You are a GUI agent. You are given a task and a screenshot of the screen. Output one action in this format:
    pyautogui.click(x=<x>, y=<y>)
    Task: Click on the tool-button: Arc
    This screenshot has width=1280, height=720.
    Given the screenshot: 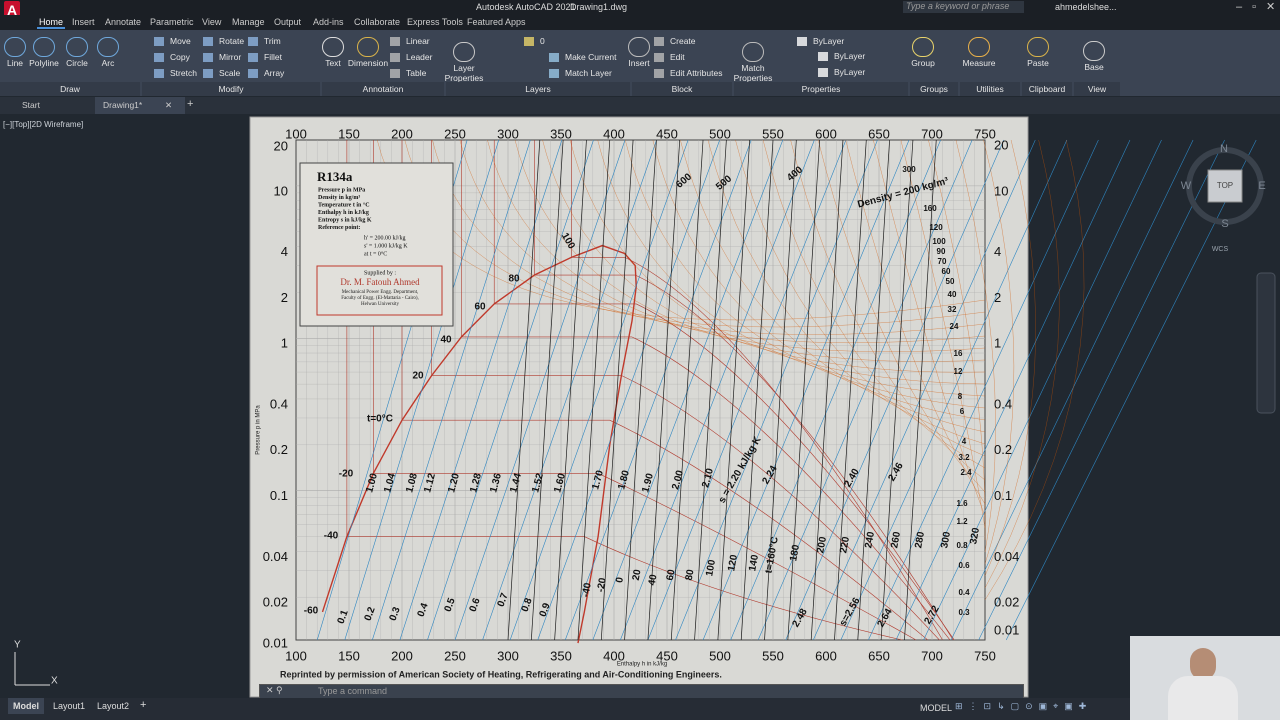 What is the action you would take?
    pyautogui.click(x=108, y=63)
    